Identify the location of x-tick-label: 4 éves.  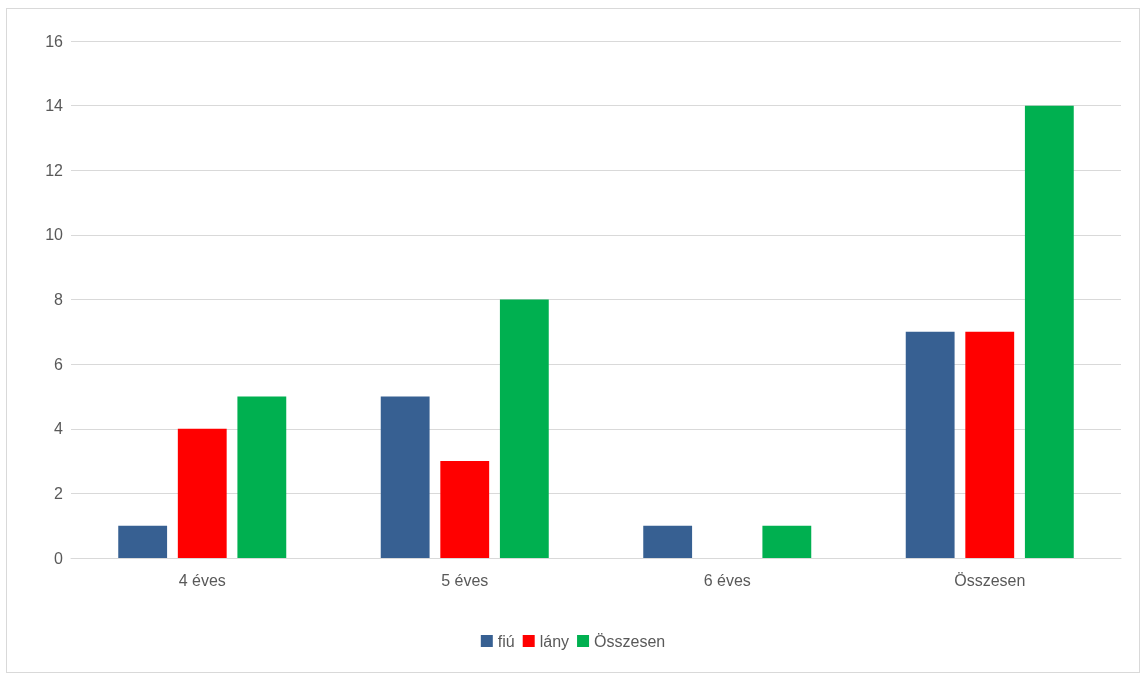
(202, 580).